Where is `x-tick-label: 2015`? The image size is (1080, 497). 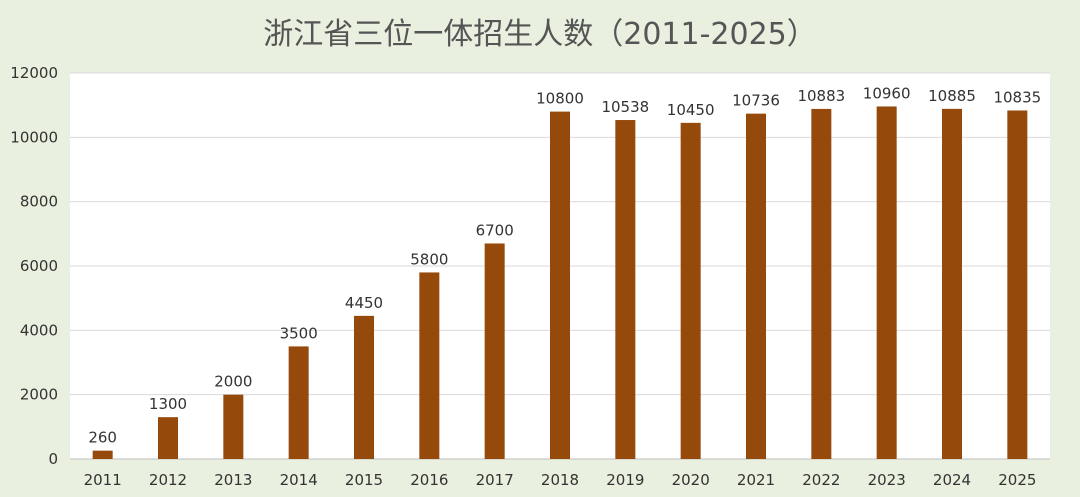 x-tick-label: 2015 is located at coordinates (364, 480).